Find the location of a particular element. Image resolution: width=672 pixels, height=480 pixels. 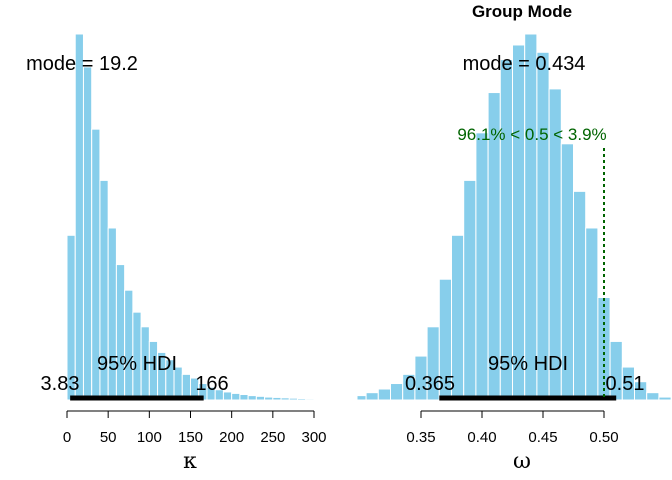

x-tick-label: 200 is located at coordinates (231, 437).